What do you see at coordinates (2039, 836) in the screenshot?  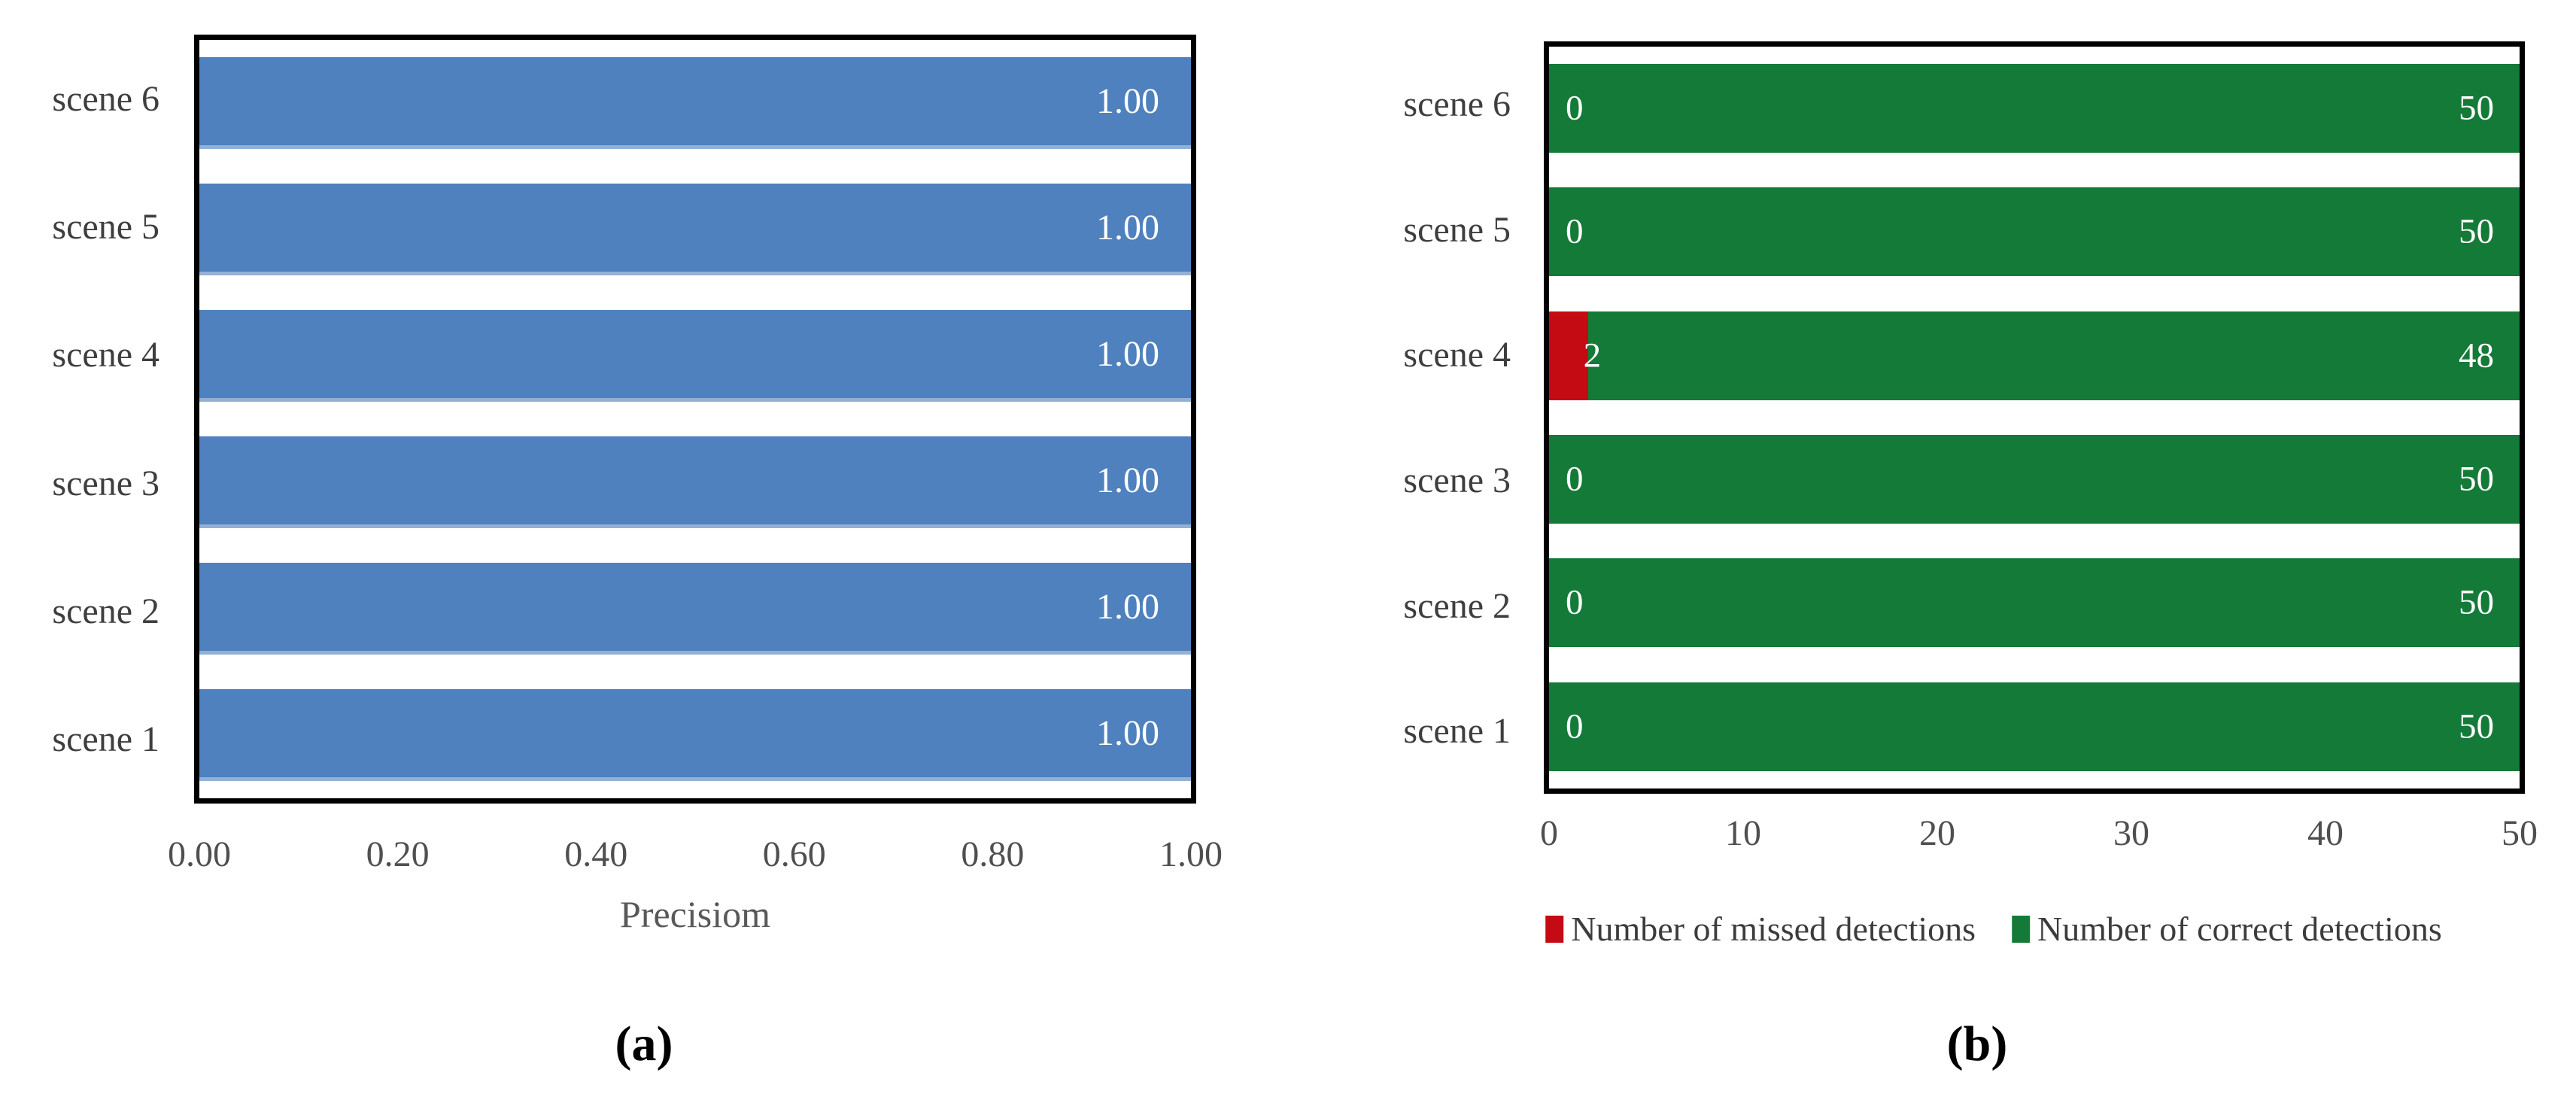 I see `chart-b-value-axis: 0 10 20 30 40 50` at bounding box center [2039, 836].